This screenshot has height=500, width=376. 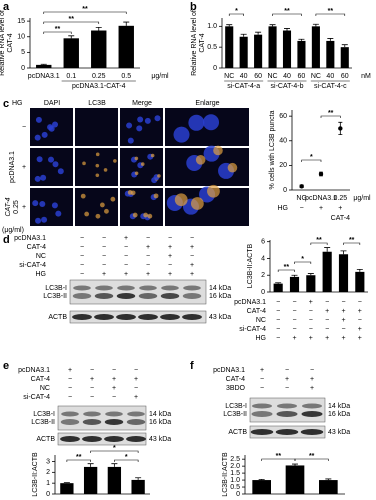 What do you see at coordinates (13, 230) in the screenshot?
I see `unit-label: (μg/ml)` at bounding box center [13, 230].